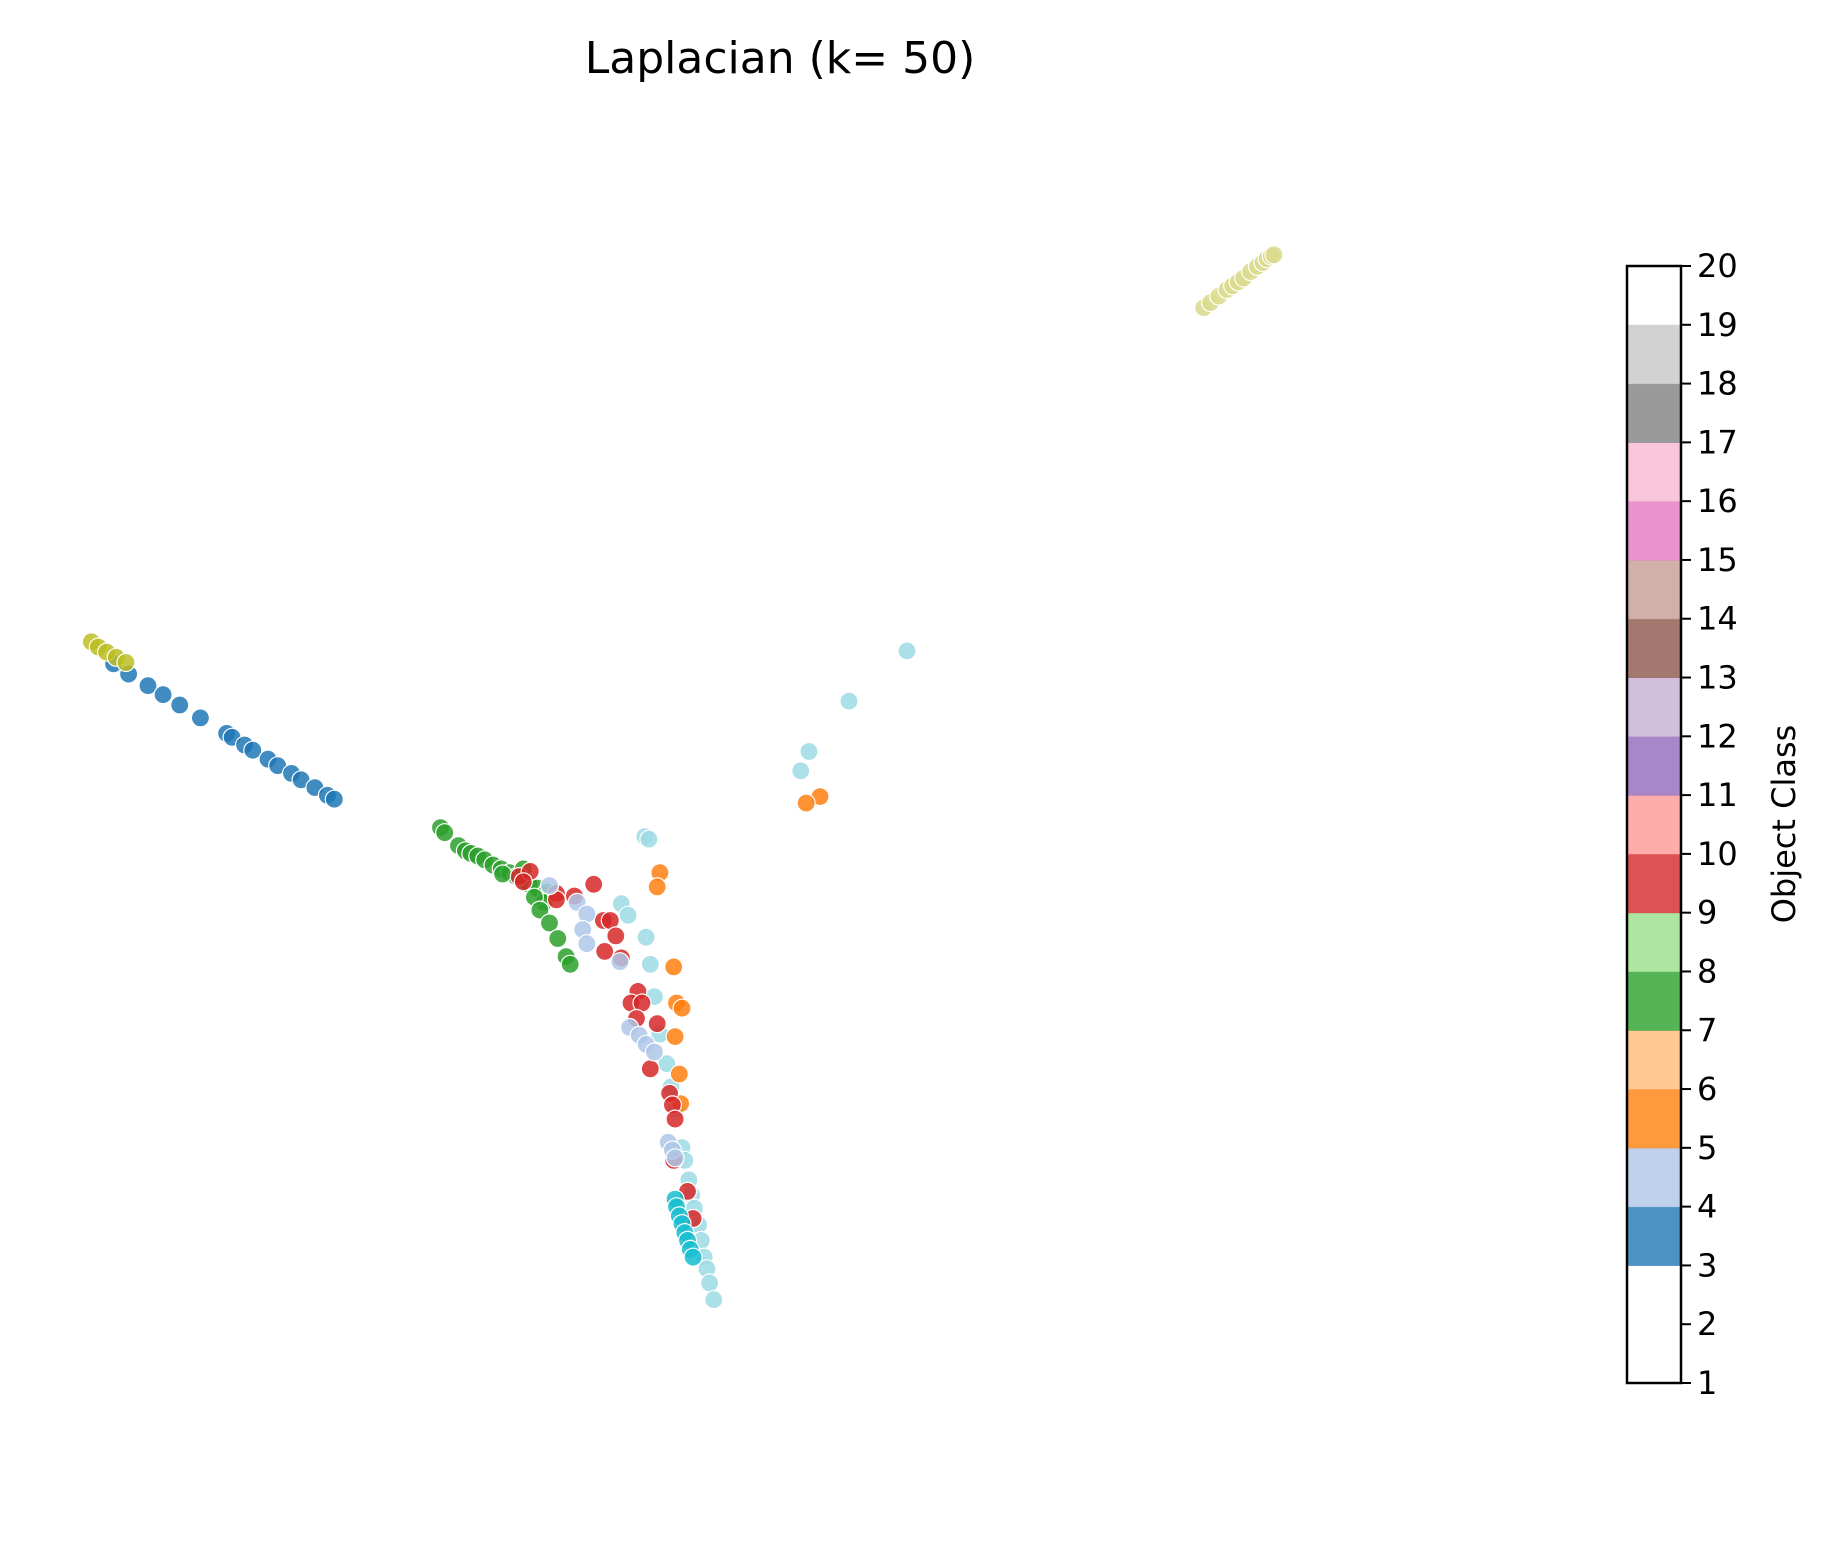 The image size is (1837, 1541). I want to click on colorbar-tick-label-11: 11, so click(1717, 795).